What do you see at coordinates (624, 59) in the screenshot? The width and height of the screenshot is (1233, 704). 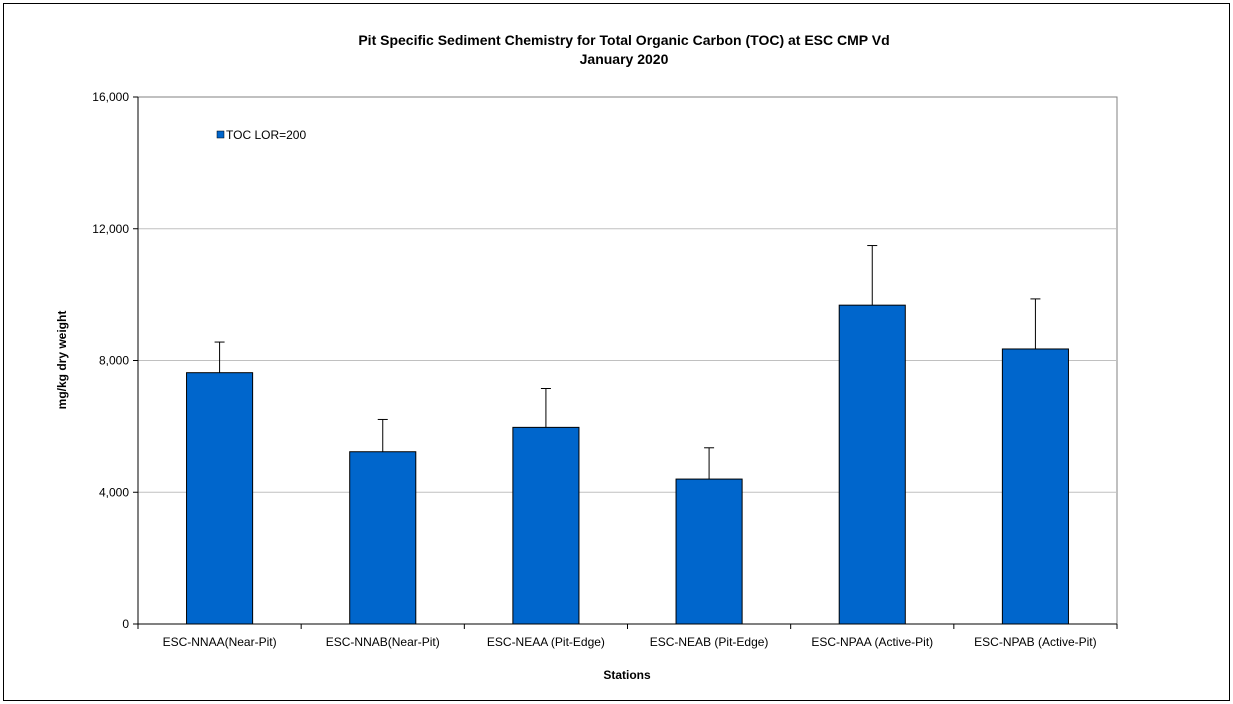 I see `chart-subtitle: January 2020` at bounding box center [624, 59].